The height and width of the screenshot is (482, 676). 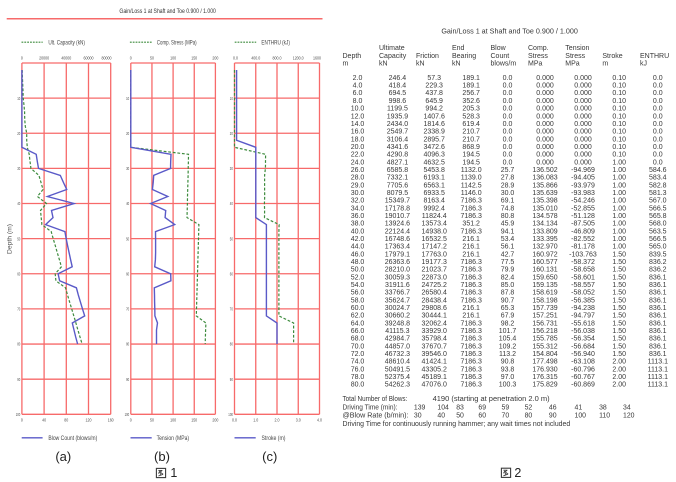 What do you see at coordinates (499, 48) in the screenshot?
I see `svg-text: Blow` at bounding box center [499, 48].